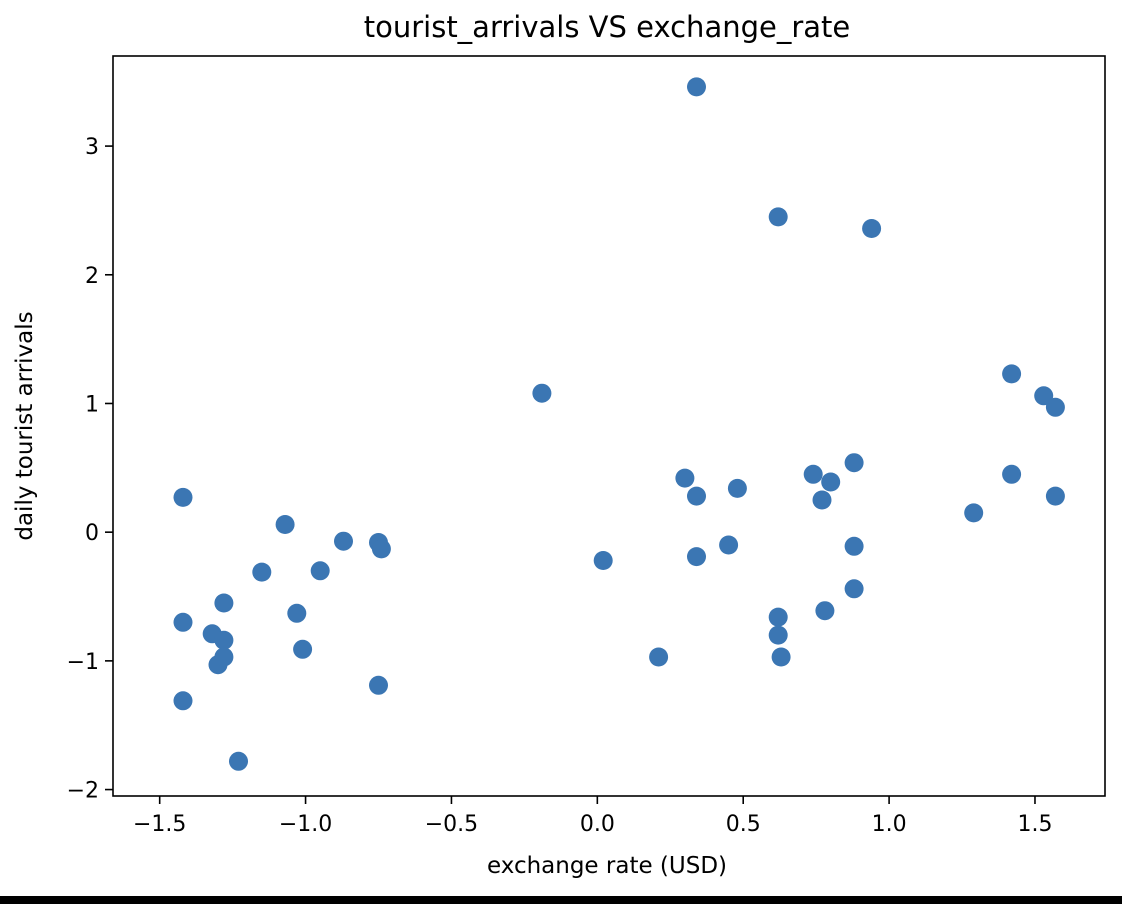 Image resolution: width=1122 pixels, height=904 pixels. I want to click on x-tick-label: −1.0, so click(305, 824).